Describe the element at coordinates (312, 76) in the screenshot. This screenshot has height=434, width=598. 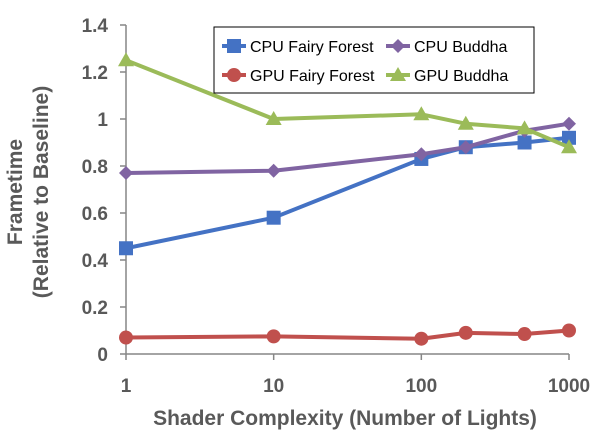
I see `legend-label: GPU Fairy Forest` at that location.